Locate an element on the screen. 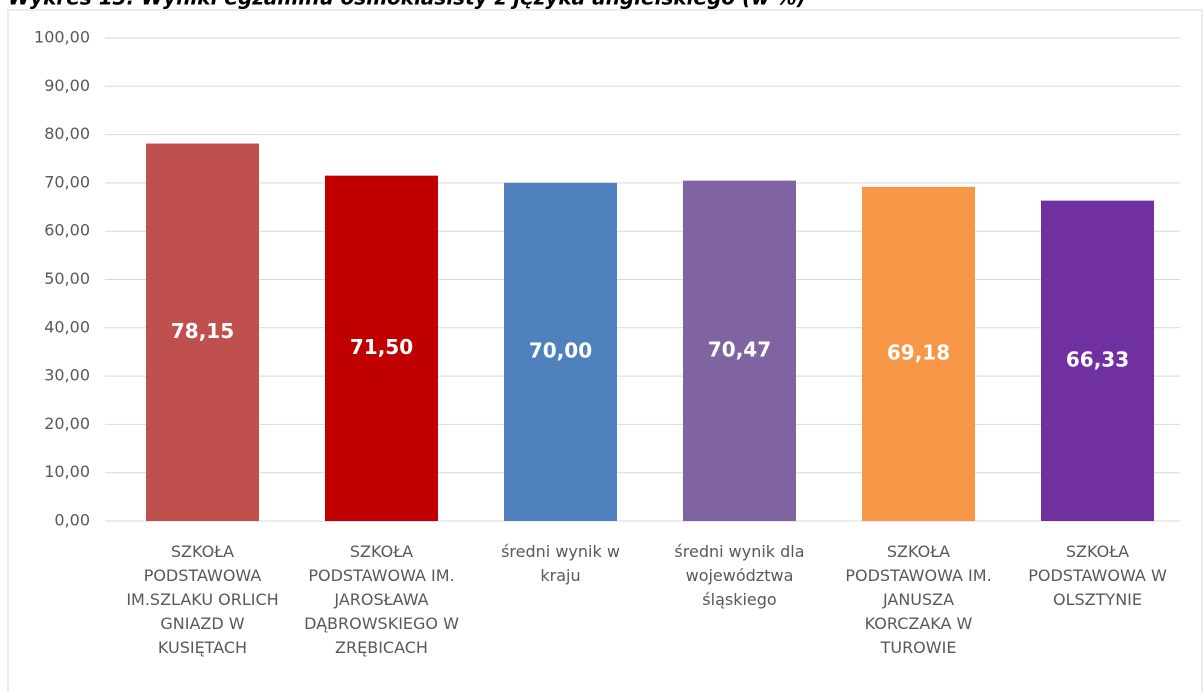 Image resolution: width=1203 pixels, height=693 pixels. y-tick-label: 40,00 is located at coordinates (67, 326).